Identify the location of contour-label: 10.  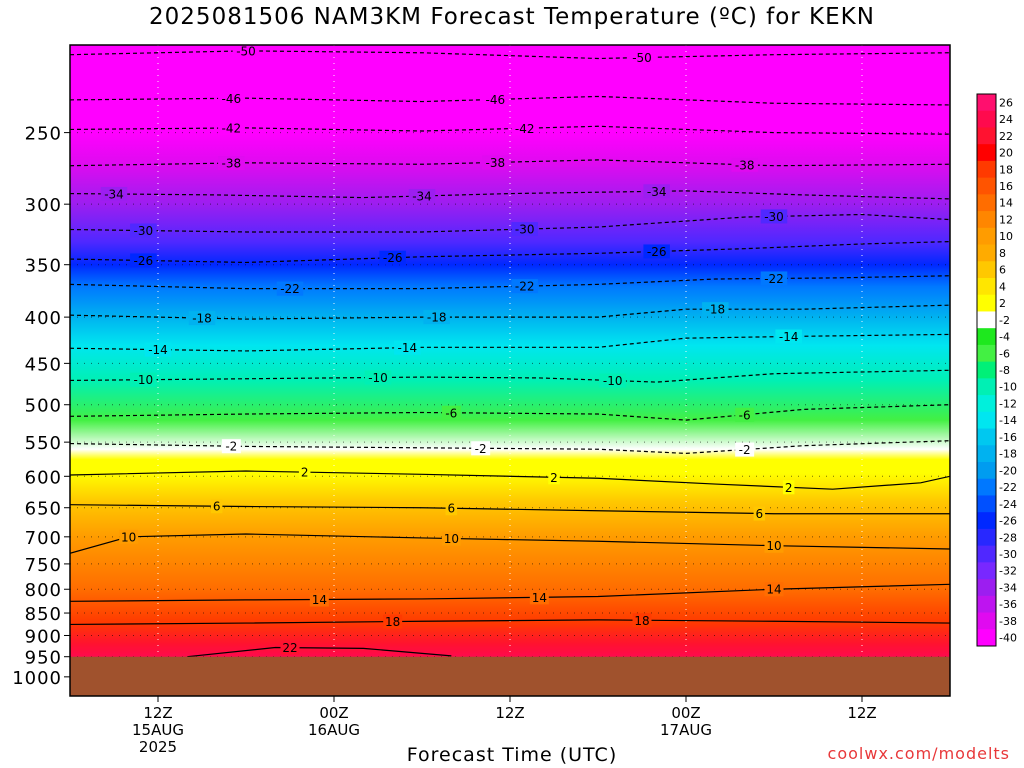
(451, 539).